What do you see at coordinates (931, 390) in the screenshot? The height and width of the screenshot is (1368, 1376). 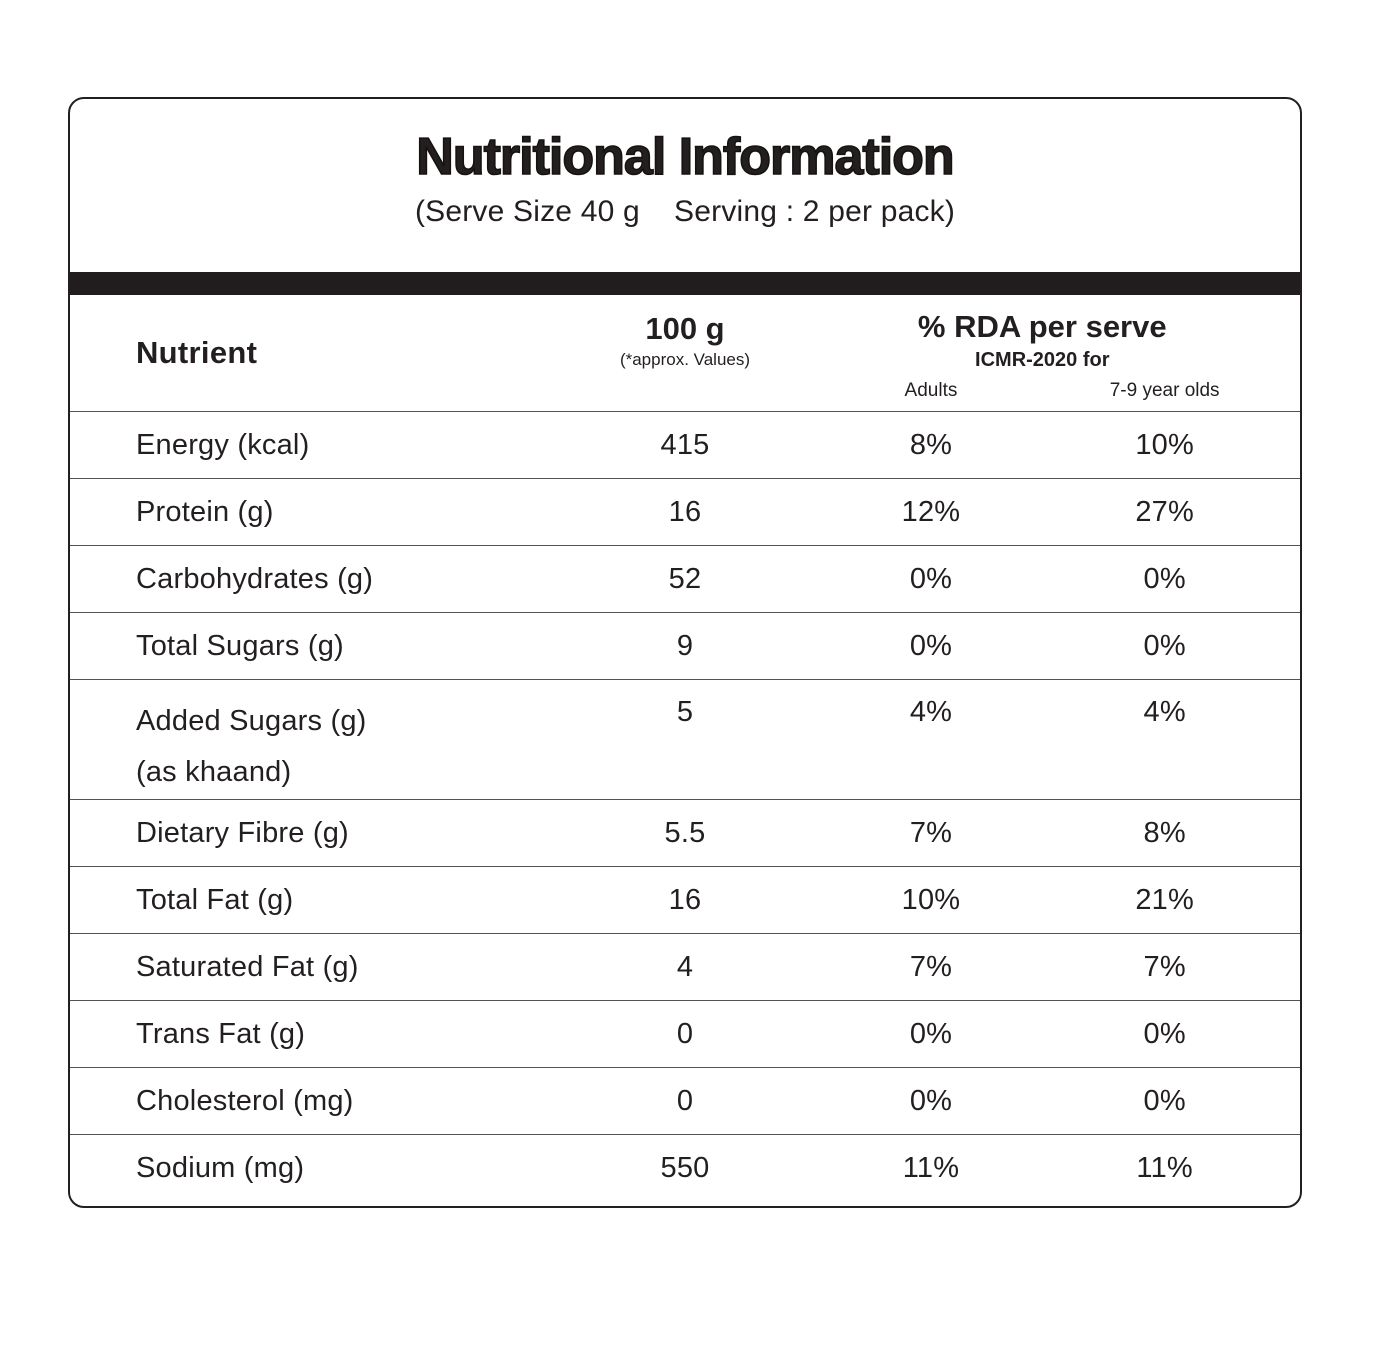 I see `column-header-adults: Adults` at bounding box center [931, 390].